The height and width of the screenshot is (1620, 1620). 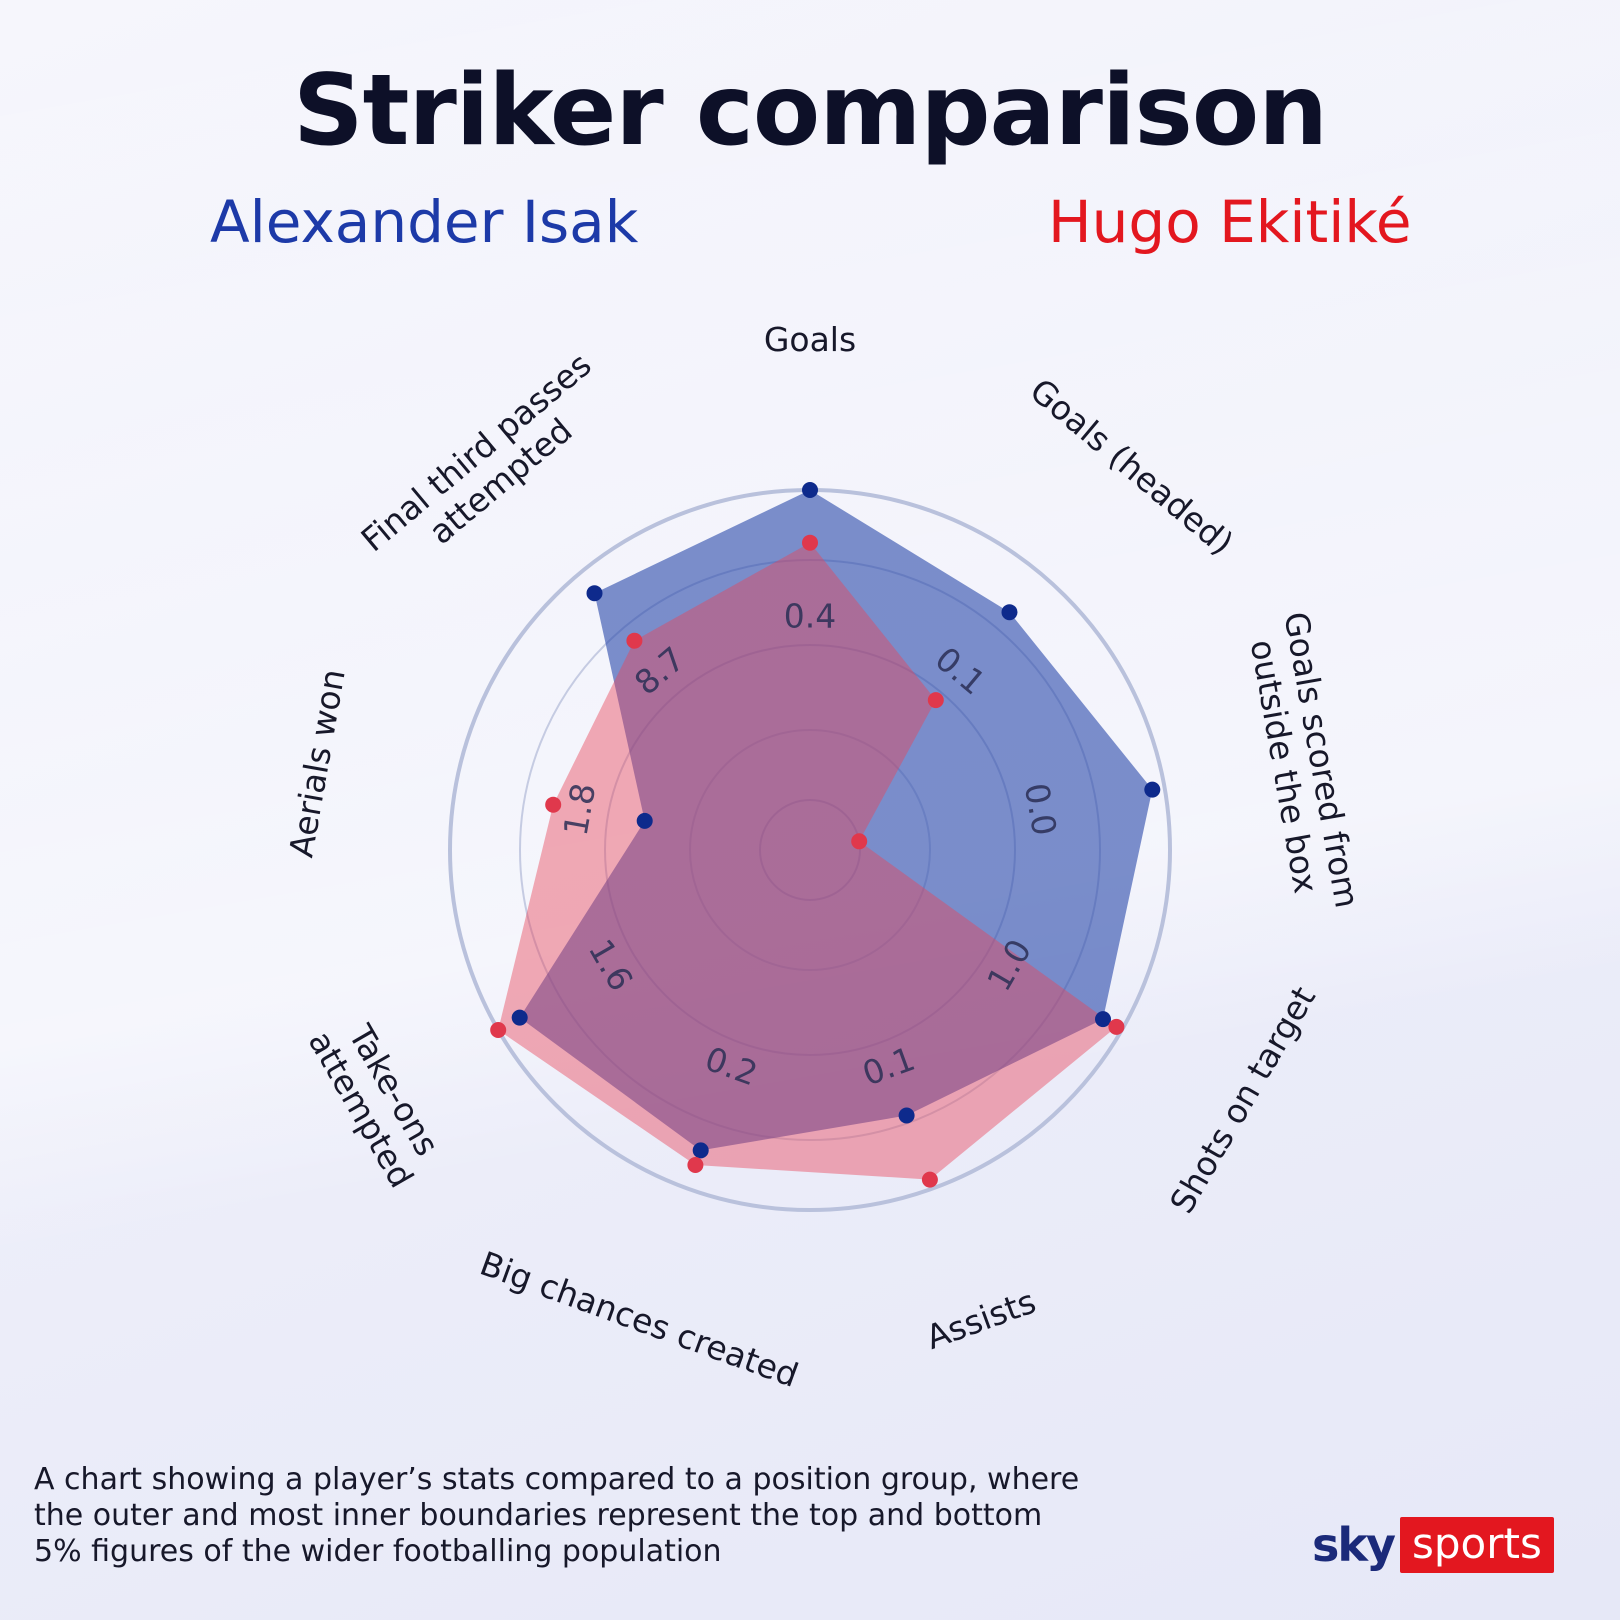 I want to click on axis-label: Goals, so click(x=810, y=339).